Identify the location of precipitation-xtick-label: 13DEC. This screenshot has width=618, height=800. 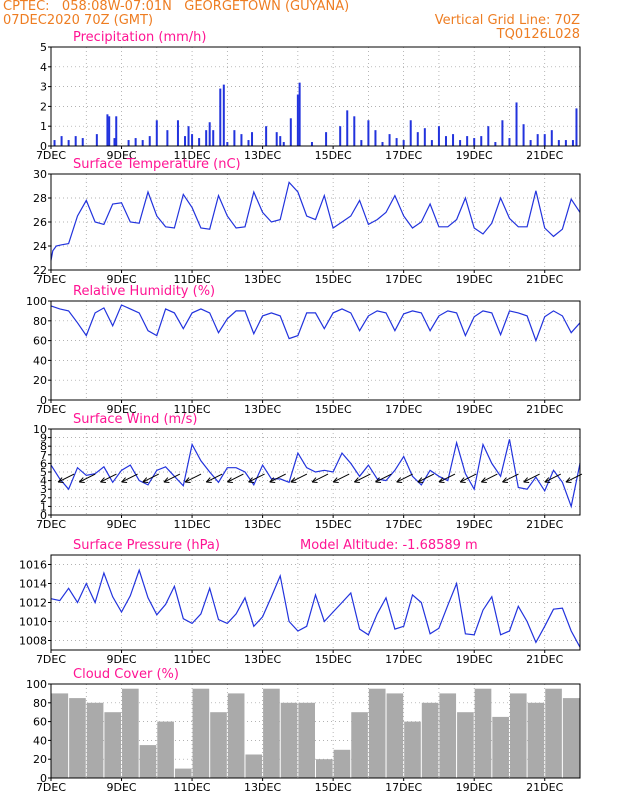
(262, 155).